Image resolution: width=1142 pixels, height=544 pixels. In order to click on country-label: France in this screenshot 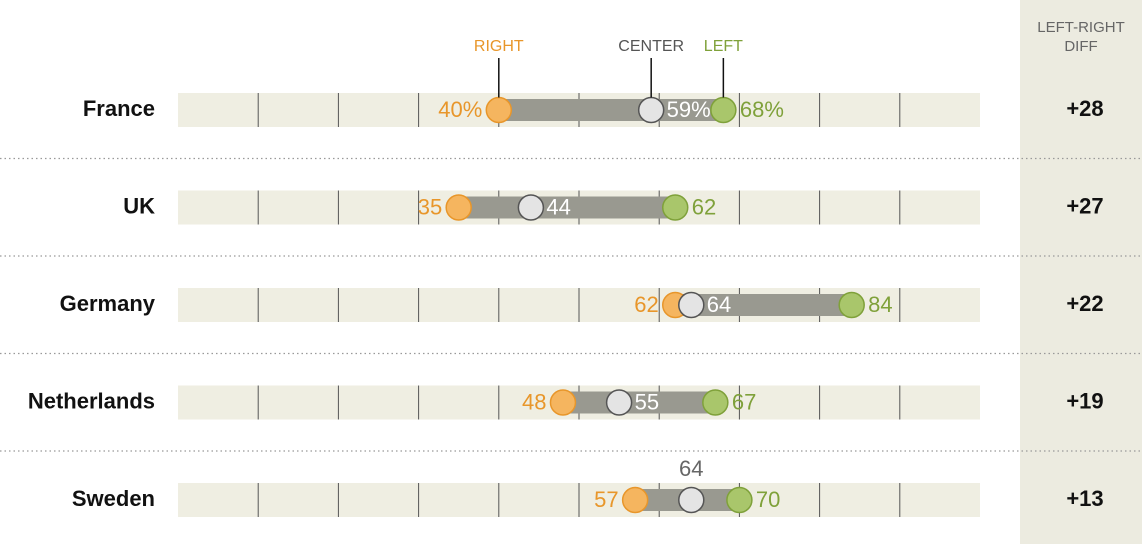, I will do `click(119, 108)`.